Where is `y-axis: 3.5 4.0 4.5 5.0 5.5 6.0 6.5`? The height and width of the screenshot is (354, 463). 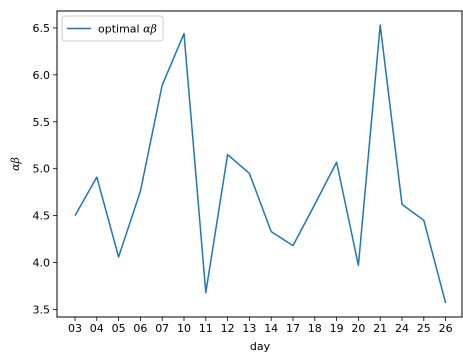
y-axis: 3.5 4.0 4.5 5.0 5.5 6.0 6.5 is located at coordinates (45, 169).